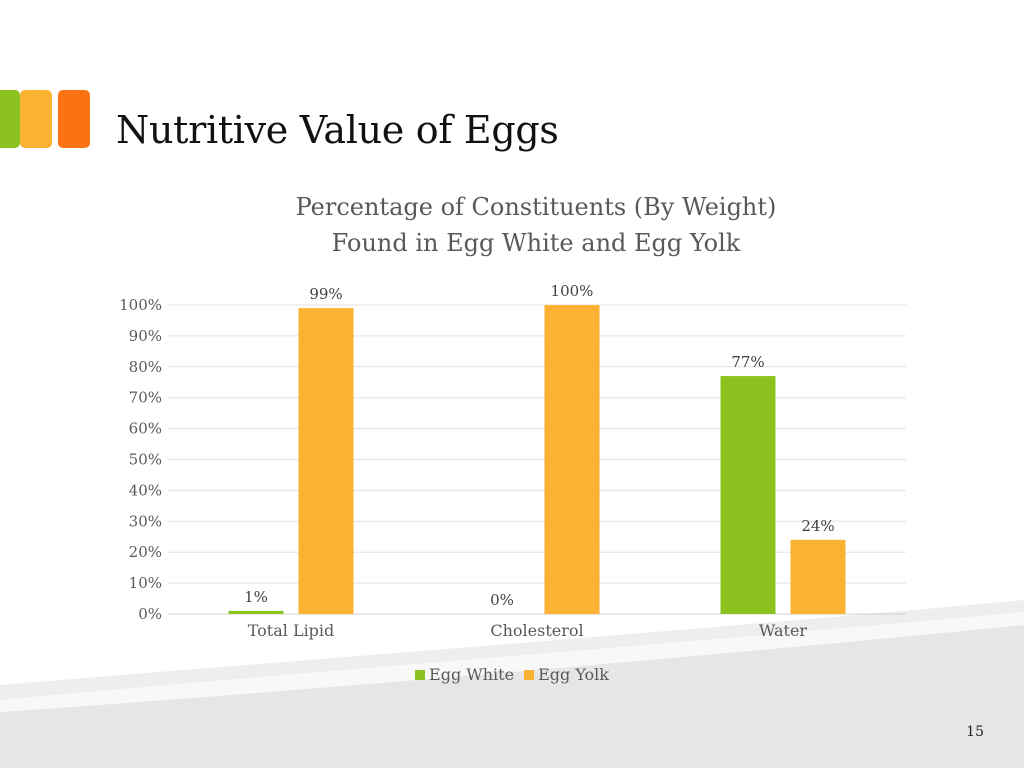 The width and height of the screenshot is (1024, 768). Describe the element at coordinates (975, 732) in the screenshot. I see `slide-number: 15` at that location.